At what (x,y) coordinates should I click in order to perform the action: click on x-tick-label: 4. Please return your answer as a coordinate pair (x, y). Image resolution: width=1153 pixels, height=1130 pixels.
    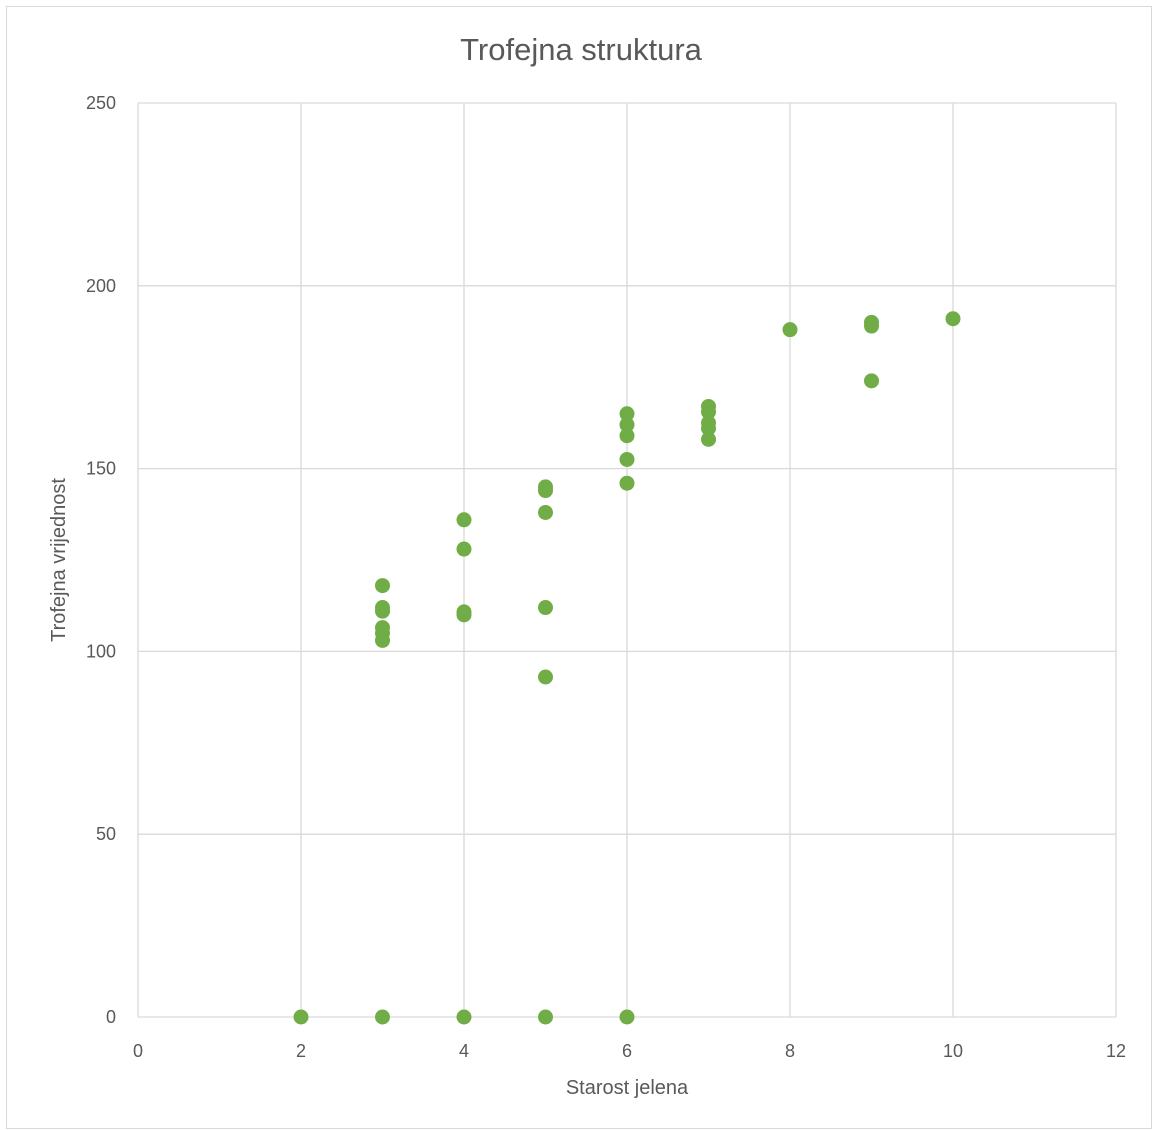
    Looking at the image, I should click on (464, 1051).